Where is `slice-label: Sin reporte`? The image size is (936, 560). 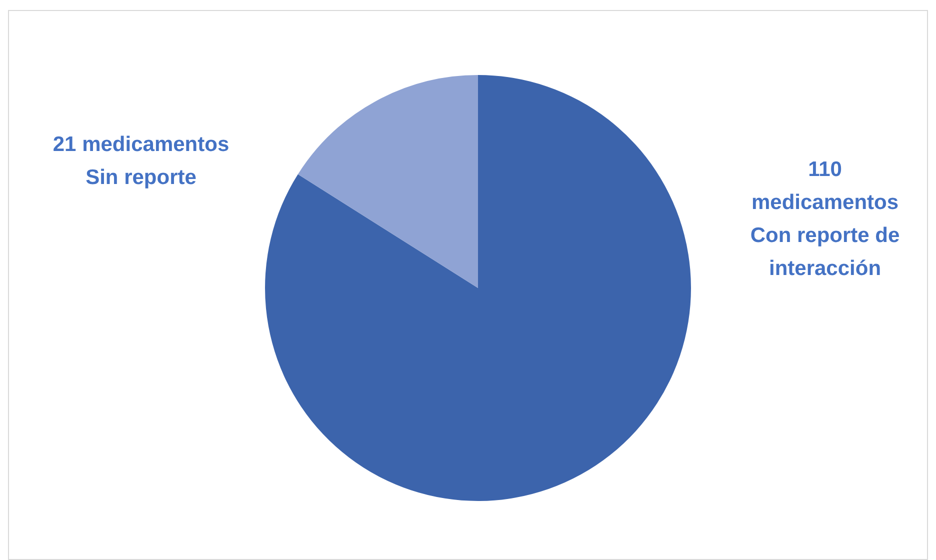
slice-label: Sin reporte is located at coordinates (141, 177).